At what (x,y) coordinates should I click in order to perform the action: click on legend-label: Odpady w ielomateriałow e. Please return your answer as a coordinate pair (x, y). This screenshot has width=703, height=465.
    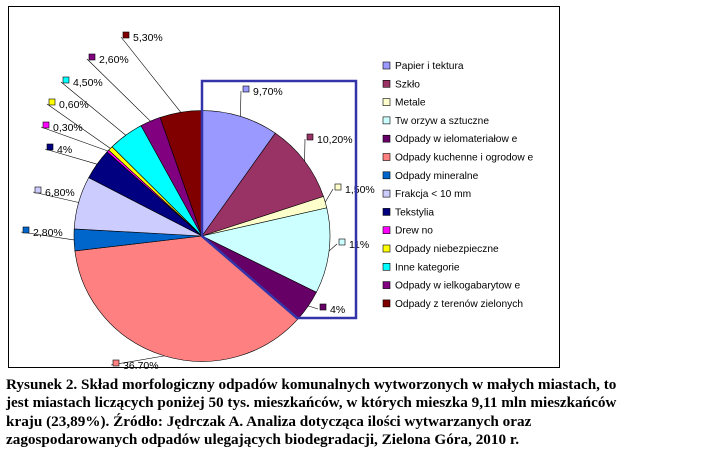
    Looking at the image, I should click on (456, 139).